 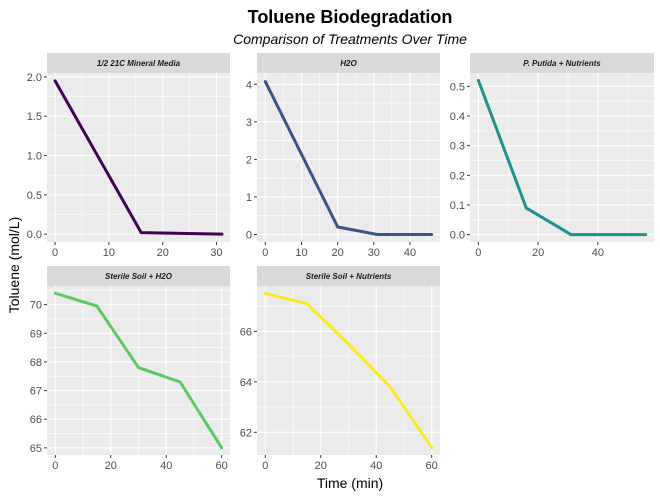 What do you see at coordinates (249, 160) in the screenshot?
I see `y-tick-label: 2` at bounding box center [249, 160].